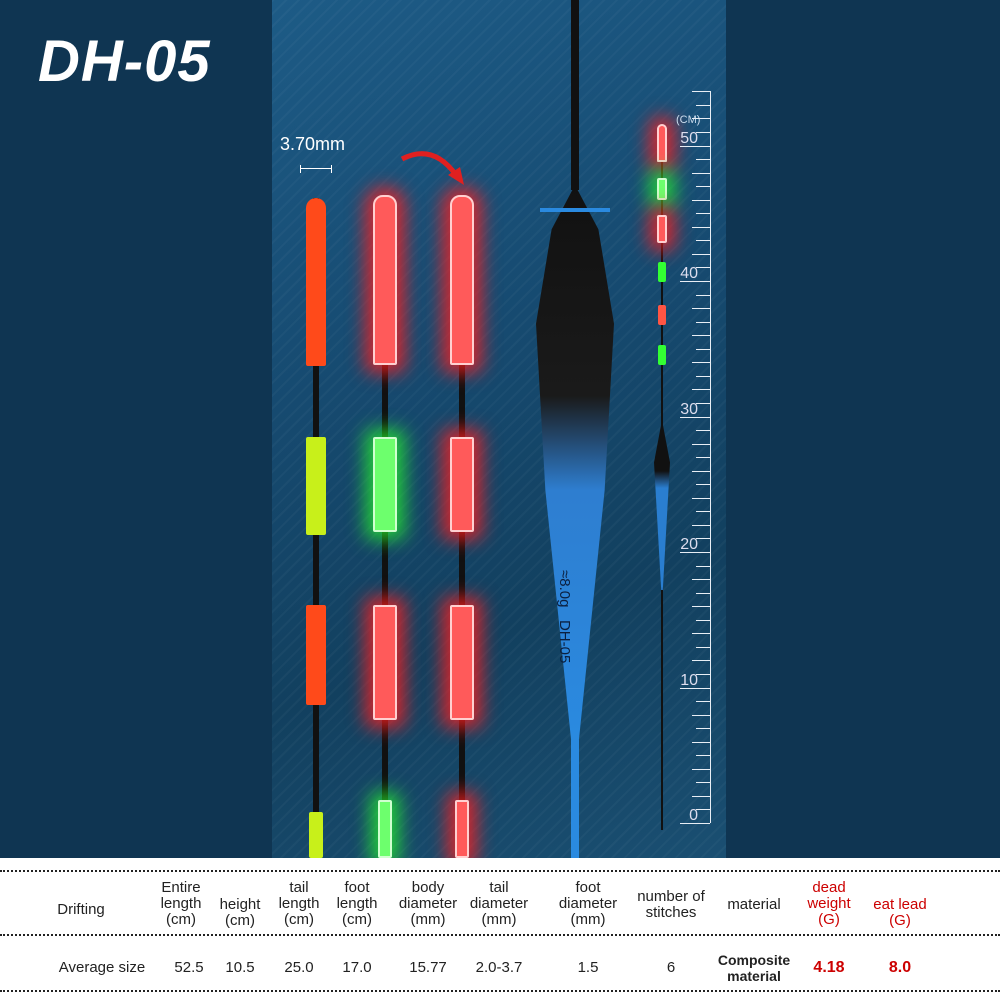 Image resolution: width=1000 pixels, height=1000 pixels. I want to click on header-row-label: Drifting, so click(81, 909).